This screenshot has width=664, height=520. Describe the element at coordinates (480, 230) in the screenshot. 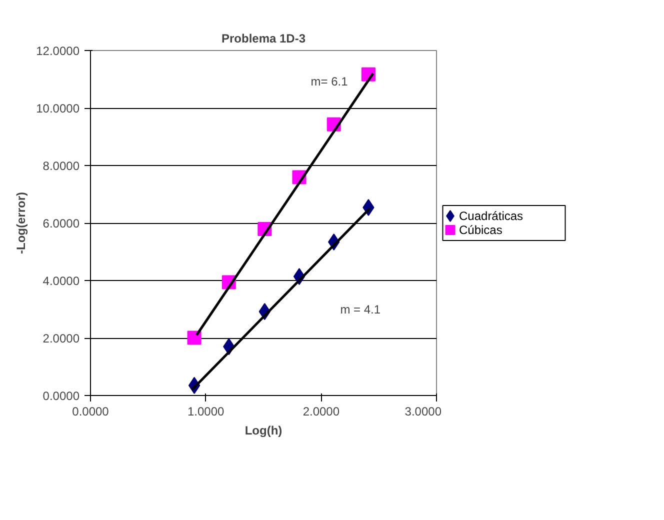

I see `legend-label: Cúbicas` at that location.